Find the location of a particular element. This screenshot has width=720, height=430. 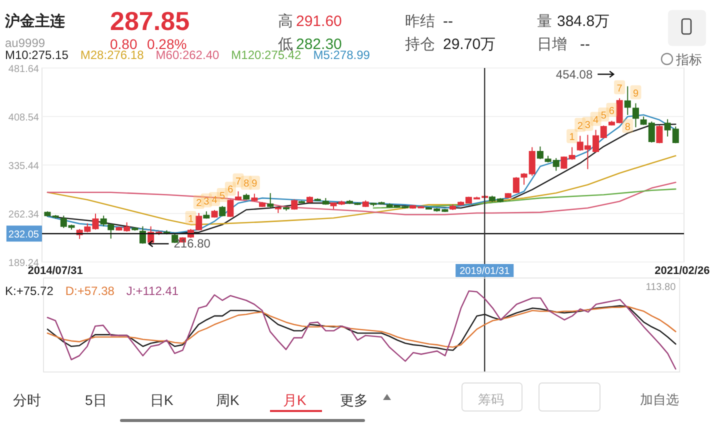

annotation: 5 is located at coordinates (603, 116).